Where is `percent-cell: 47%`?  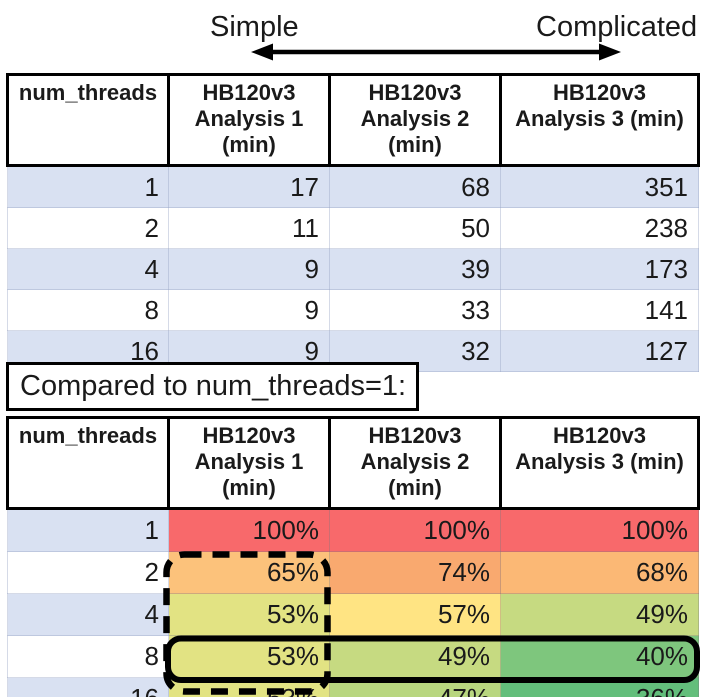 percent-cell: 47% is located at coordinates (415, 687).